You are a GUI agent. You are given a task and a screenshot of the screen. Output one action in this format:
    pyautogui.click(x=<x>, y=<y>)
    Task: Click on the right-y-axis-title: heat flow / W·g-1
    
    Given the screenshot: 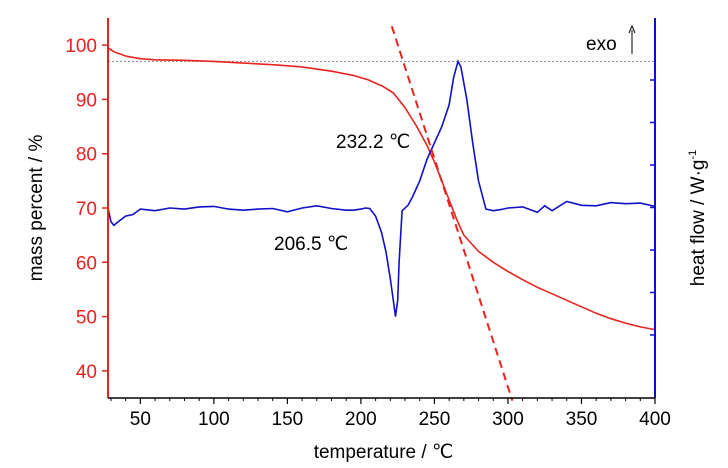 What is the action you would take?
    pyautogui.click(x=698, y=218)
    